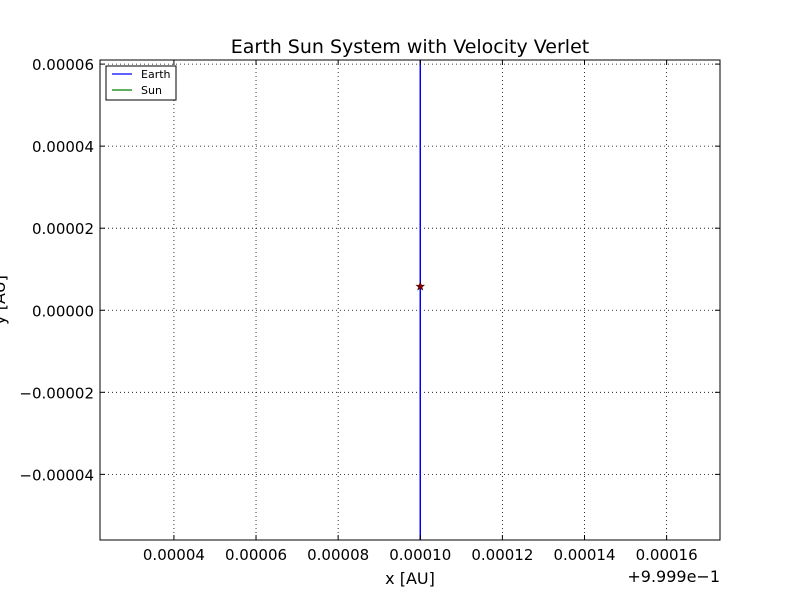  I want to click on legend-label-earth: Earth, so click(156, 74).